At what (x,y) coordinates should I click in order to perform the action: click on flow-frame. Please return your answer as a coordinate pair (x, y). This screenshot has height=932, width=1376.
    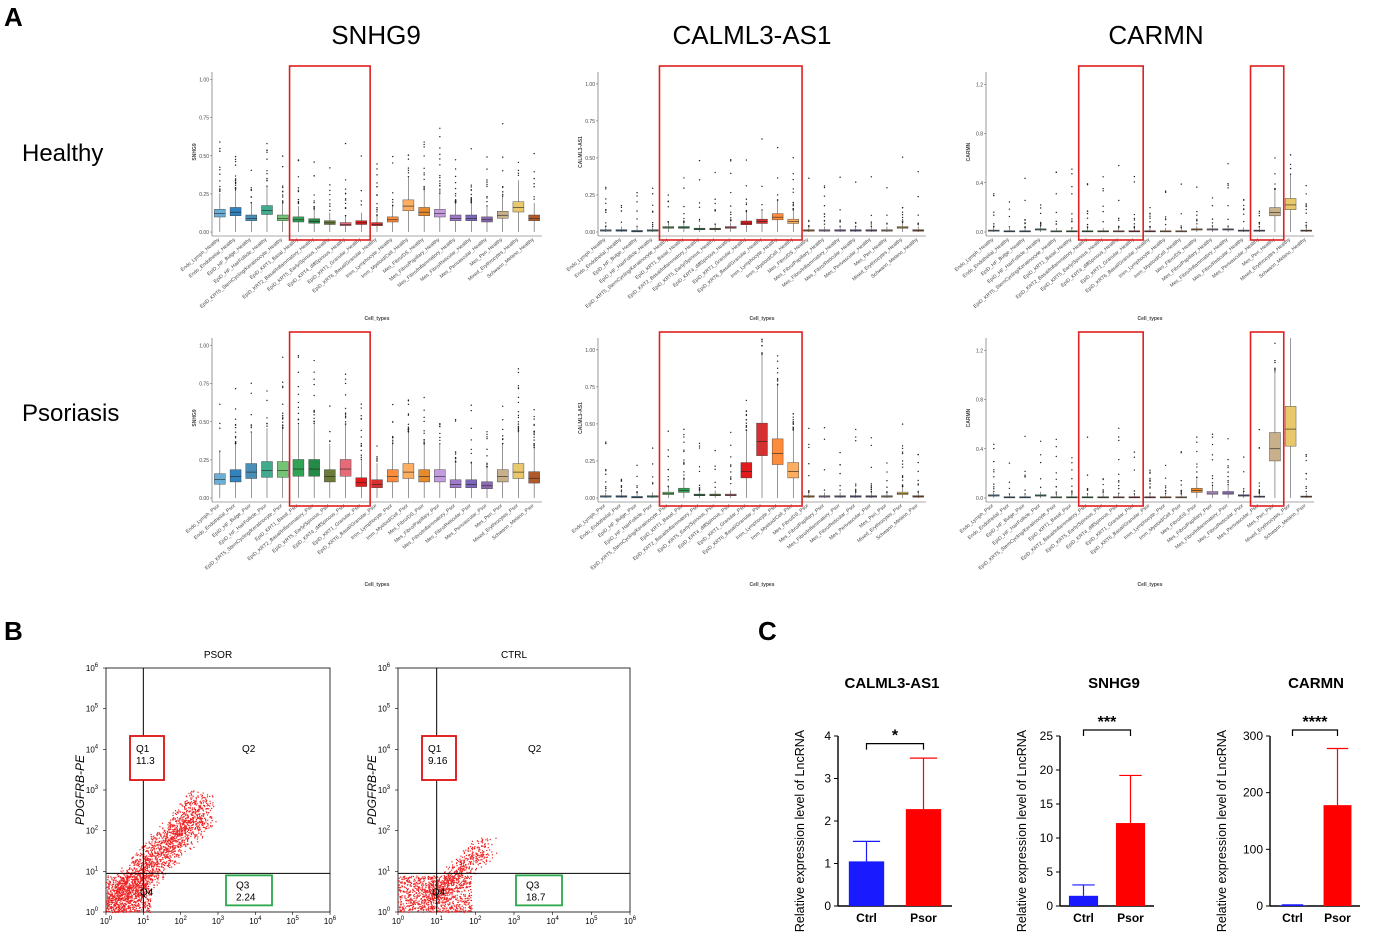
    Looking at the image, I should click on (514, 790).